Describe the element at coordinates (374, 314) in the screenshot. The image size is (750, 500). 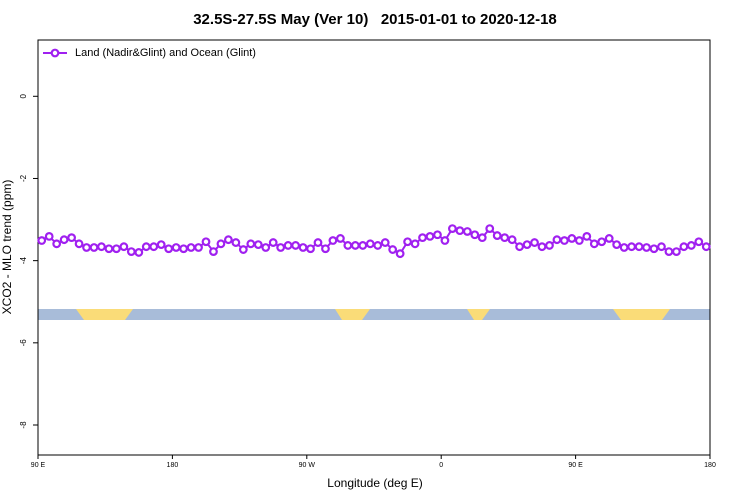
I see `surface-strip` at that location.